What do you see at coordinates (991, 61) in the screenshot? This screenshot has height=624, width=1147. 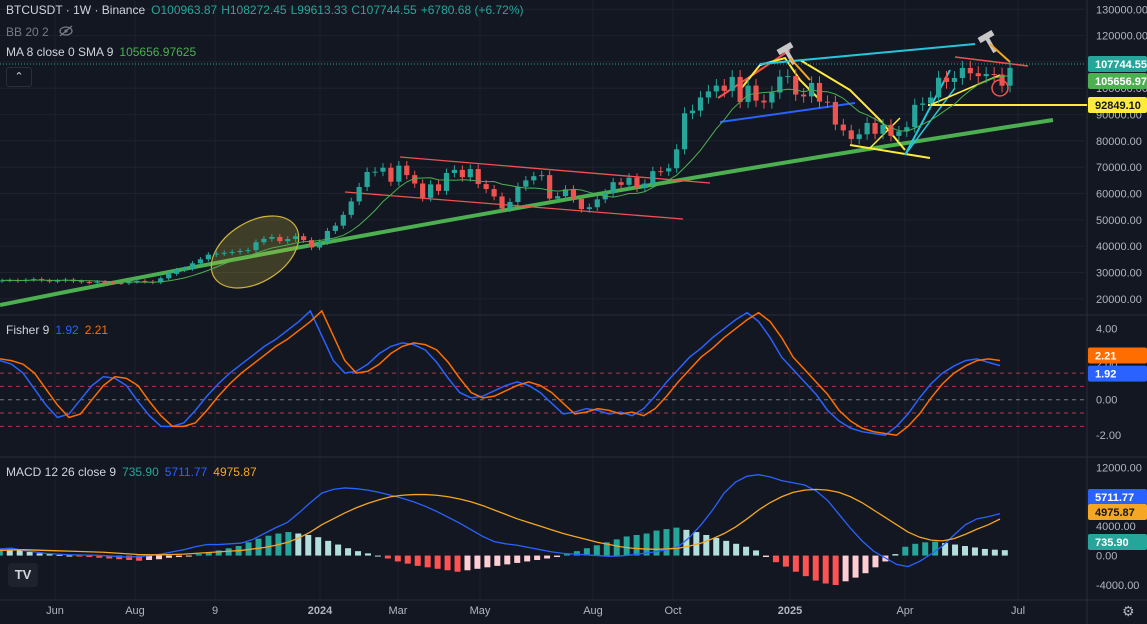 I see `red-top-line` at bounding box center [991, 61].